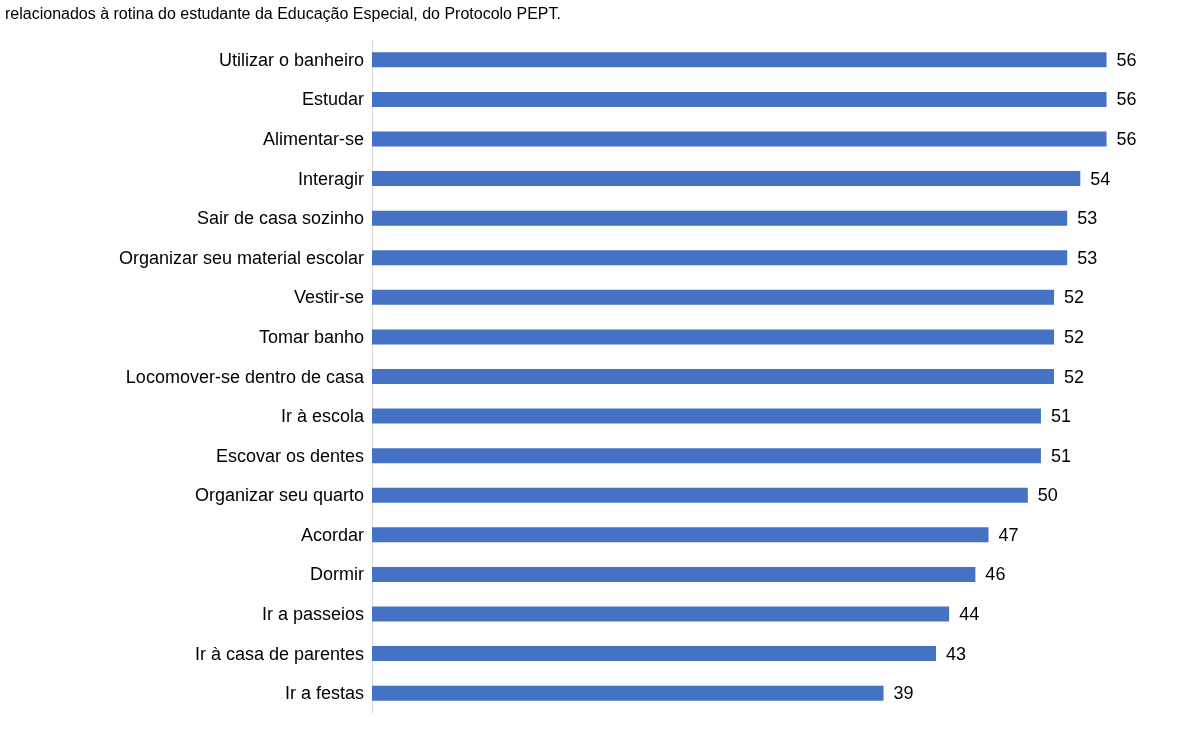 This screenshot has height=733, width=1199. Describe the element at coordinates (289, 455) in the screenshot. I see `y-tick-label: Escovar os dentes` at that location.